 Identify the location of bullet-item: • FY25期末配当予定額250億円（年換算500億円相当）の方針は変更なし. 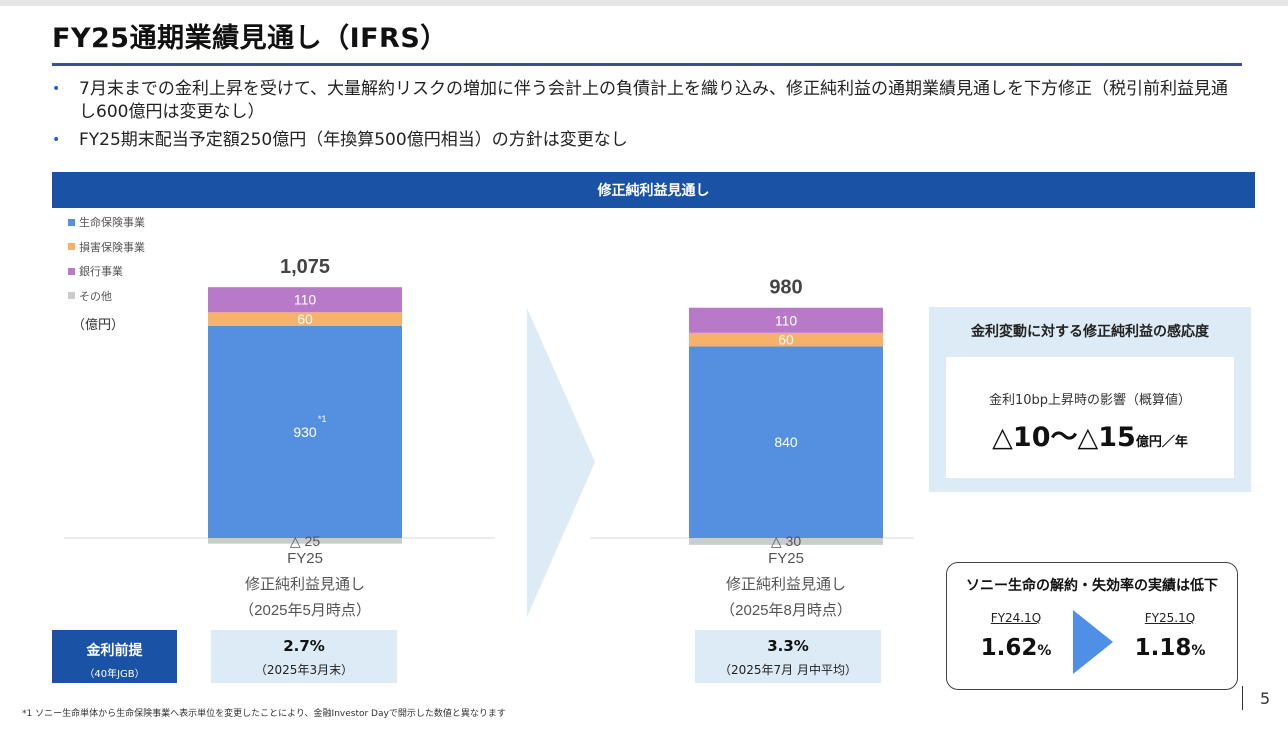
(647, 140).